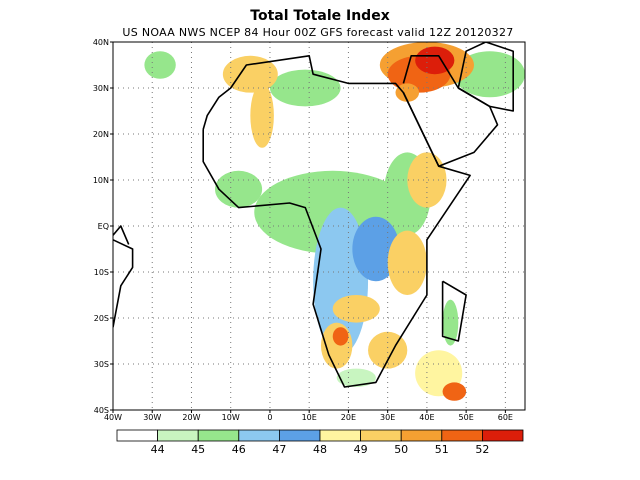 The width and height of the screenshot is (640, 480). Describe the element at coordinates (231, 417) in the screenshot. I see `lon-tick-label: 10W` at that location.